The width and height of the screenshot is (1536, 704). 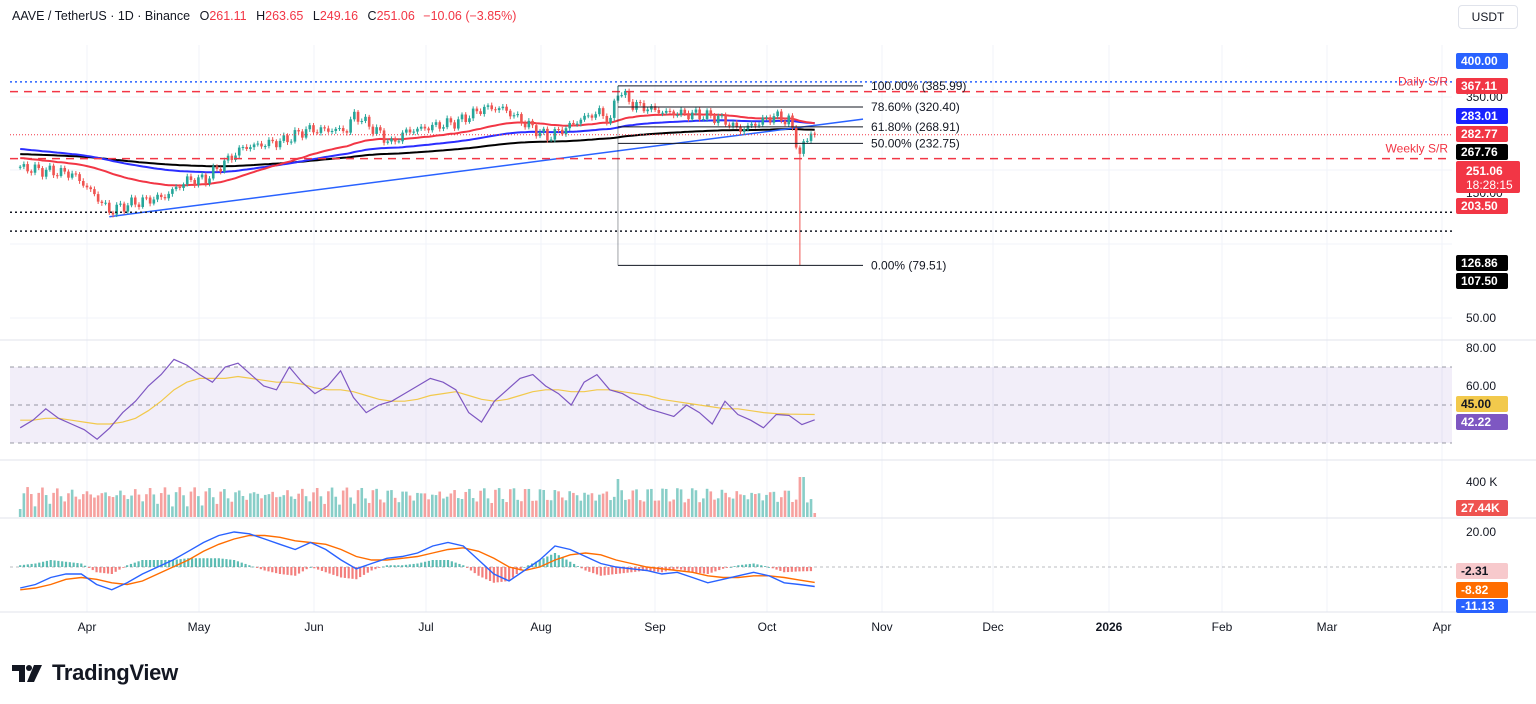 What do you see at coordinates (1327, 627) in the screenshot?
I see `x-tick-label: Mar` at bounding box center [1327, 627].